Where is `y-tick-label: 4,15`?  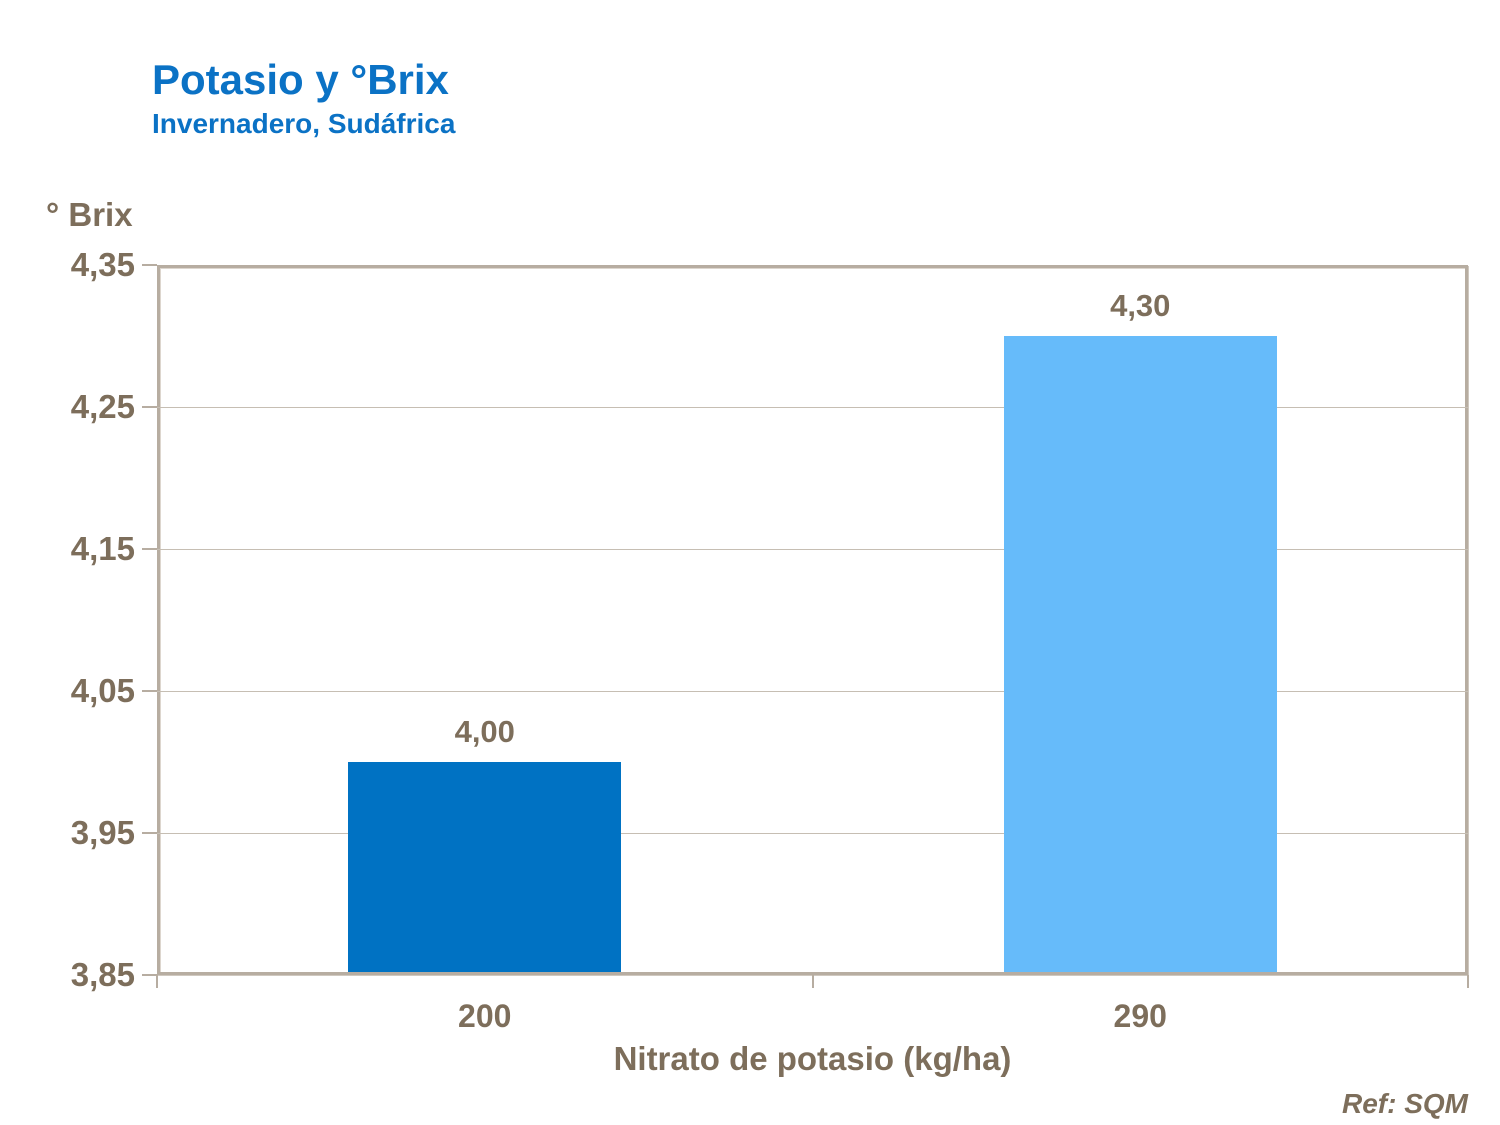 y-tick-label: 4,15 is located at coordinates (102, 548).